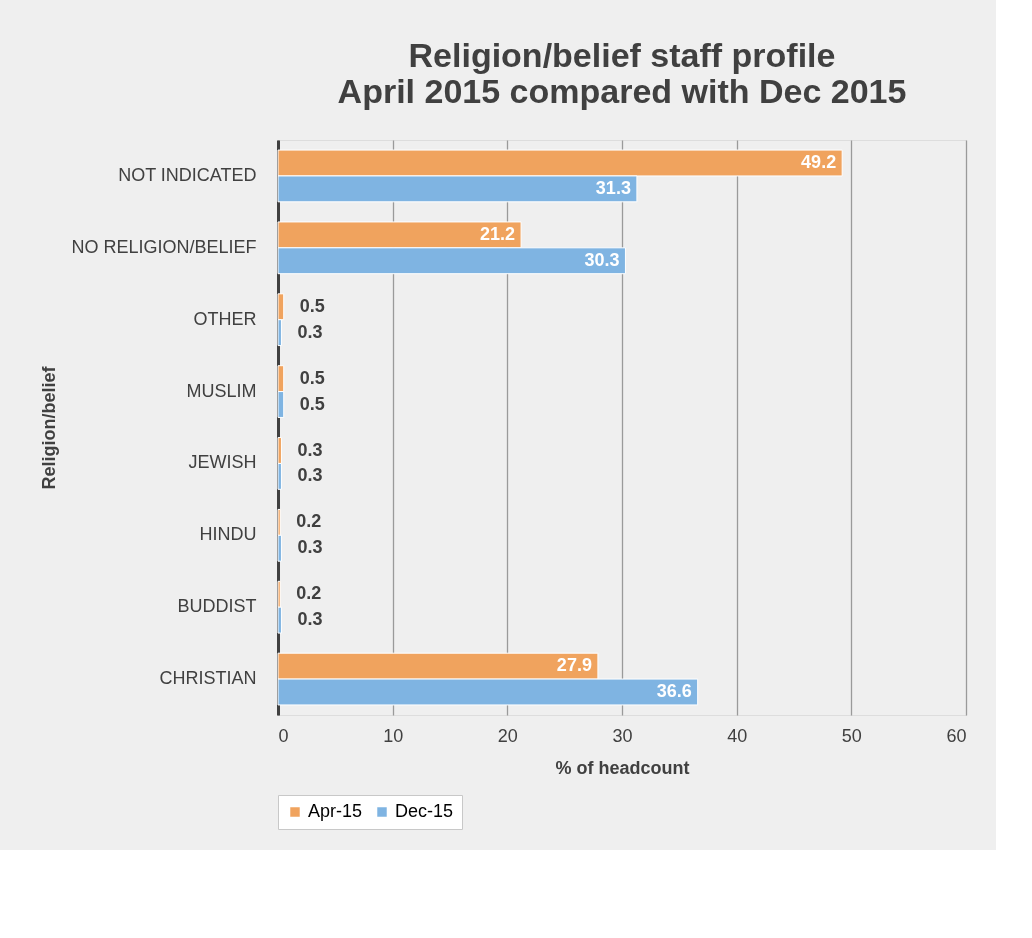  Describe the element at coordinates (221, 390) in the screenshot. I see `y-tick-label: MUSLIM` at that location.